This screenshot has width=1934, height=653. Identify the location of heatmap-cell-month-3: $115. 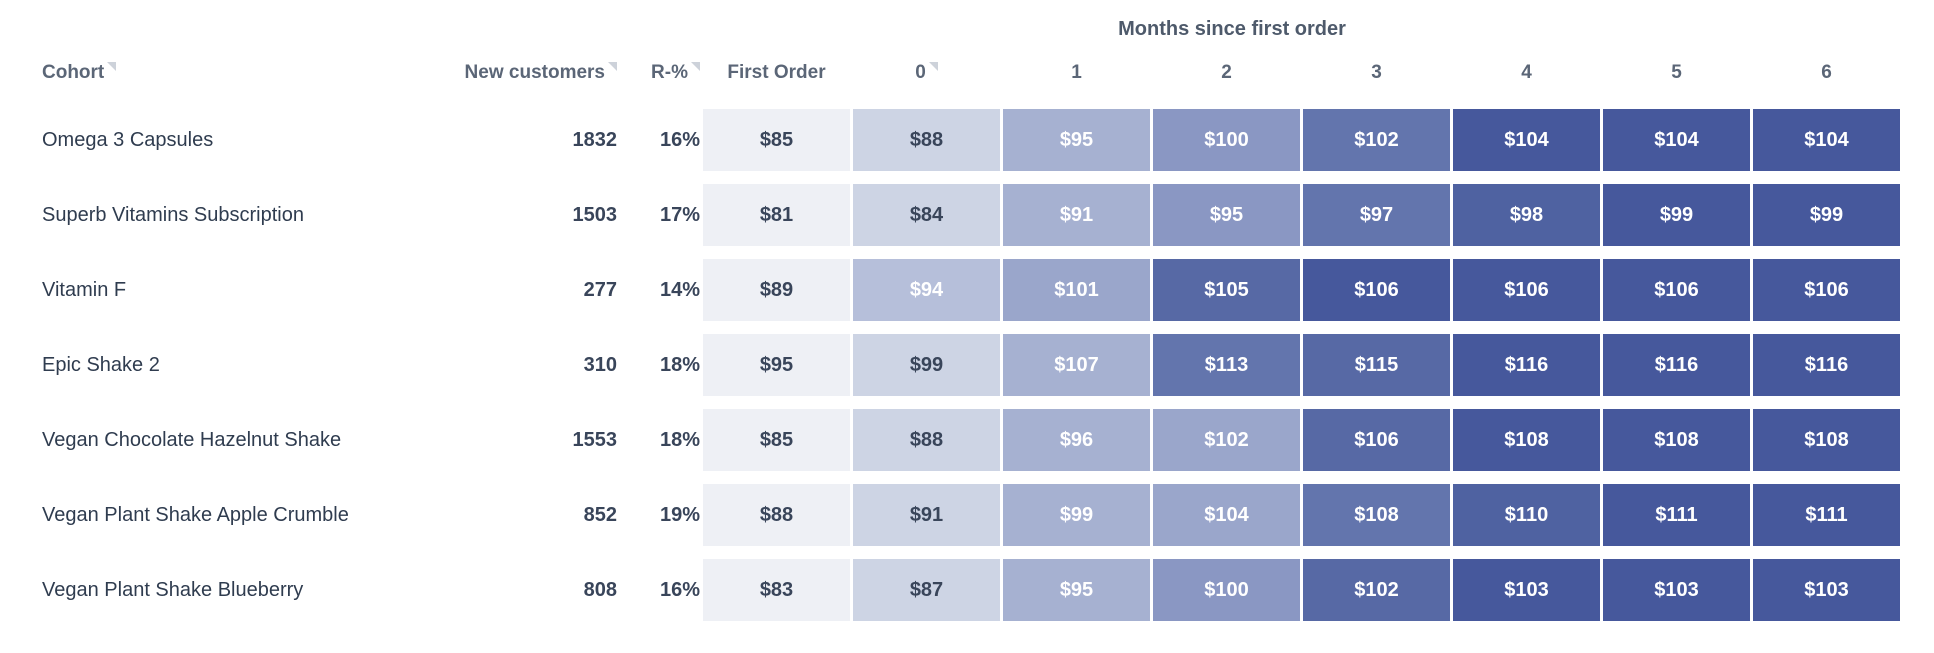
(1376, 365).